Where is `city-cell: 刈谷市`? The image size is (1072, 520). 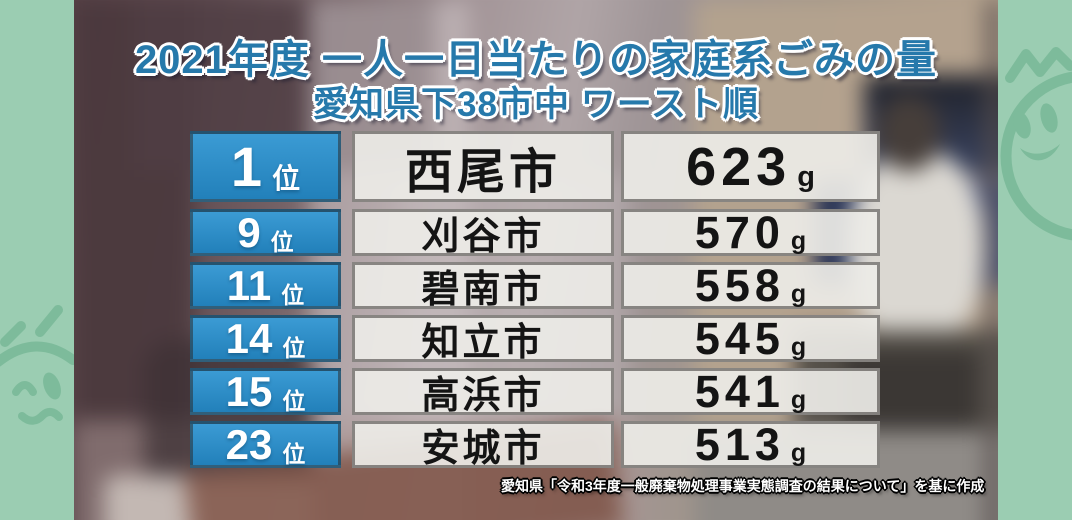
city-cell: 刈谷市 is located at coordinates (483, 233).